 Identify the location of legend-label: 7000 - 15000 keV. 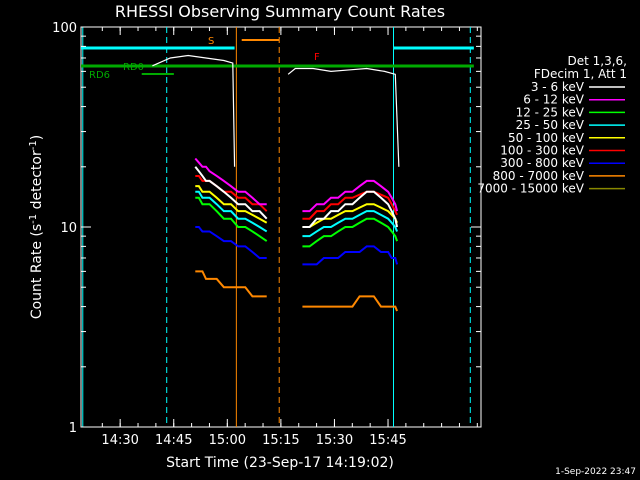
(530, 189).